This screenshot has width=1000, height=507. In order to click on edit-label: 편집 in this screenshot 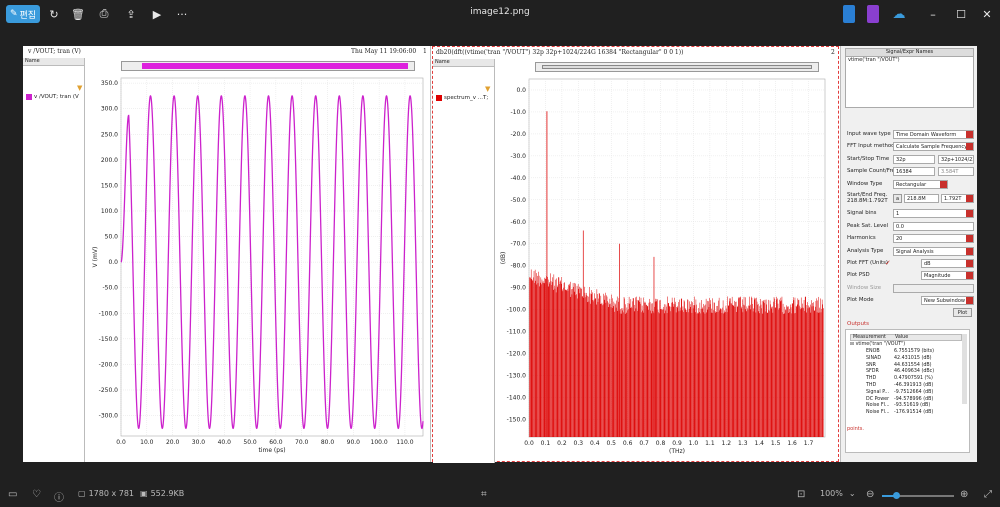, I will do `click(28, 15)`.